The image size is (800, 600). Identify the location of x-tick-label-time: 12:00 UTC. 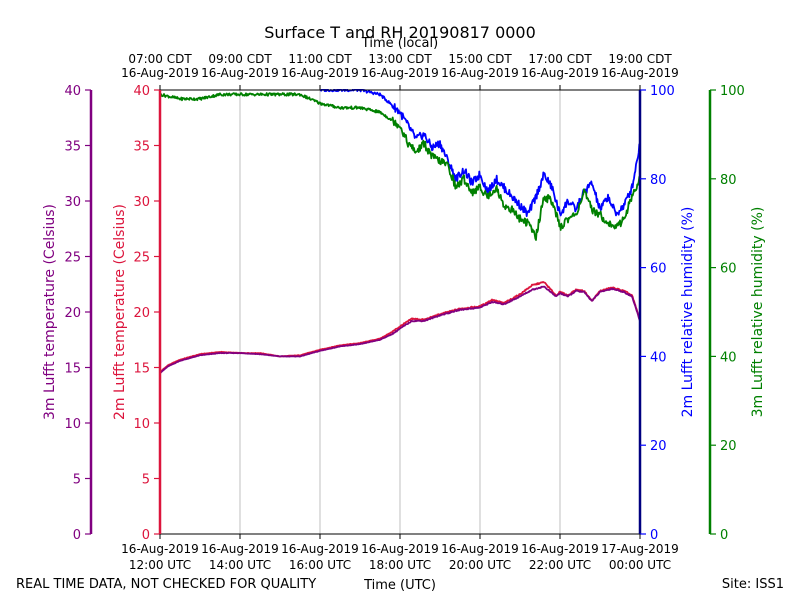
(160, 565).